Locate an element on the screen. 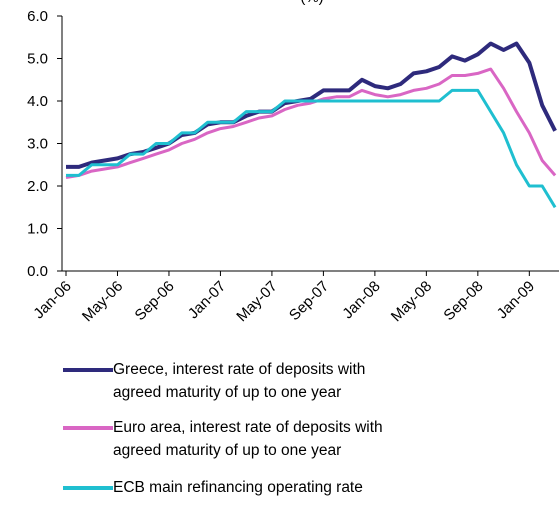 The height and width of the screenshot is (518, 559). legend-entry: ECB main refinancing operating rate is located at coordinates (253, 487).